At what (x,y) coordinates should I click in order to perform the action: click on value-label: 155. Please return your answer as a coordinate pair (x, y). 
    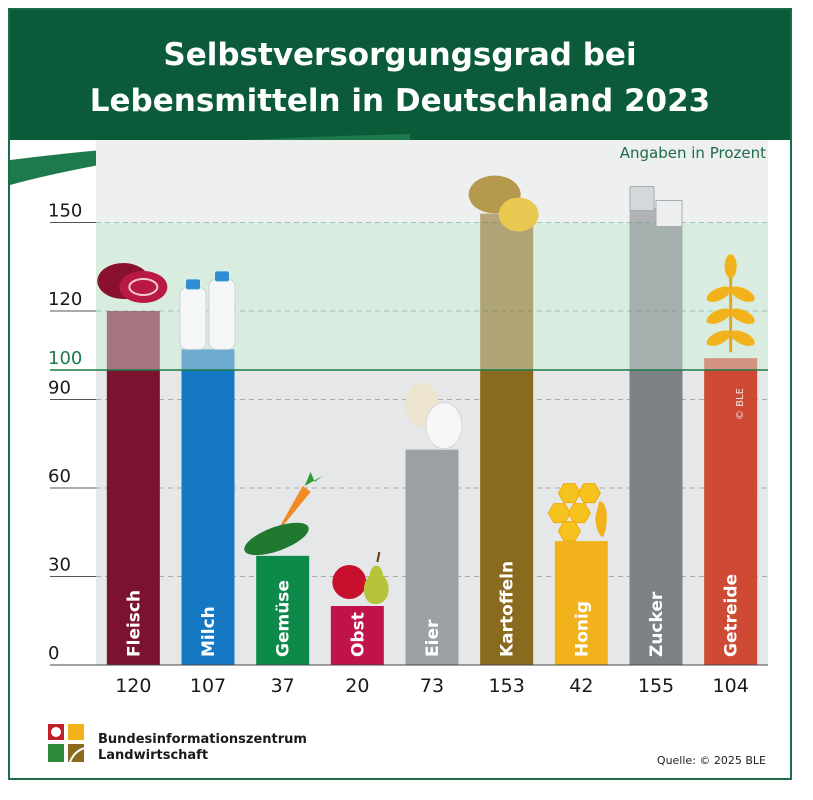
    Looking at the image, I should click on (656, 686).